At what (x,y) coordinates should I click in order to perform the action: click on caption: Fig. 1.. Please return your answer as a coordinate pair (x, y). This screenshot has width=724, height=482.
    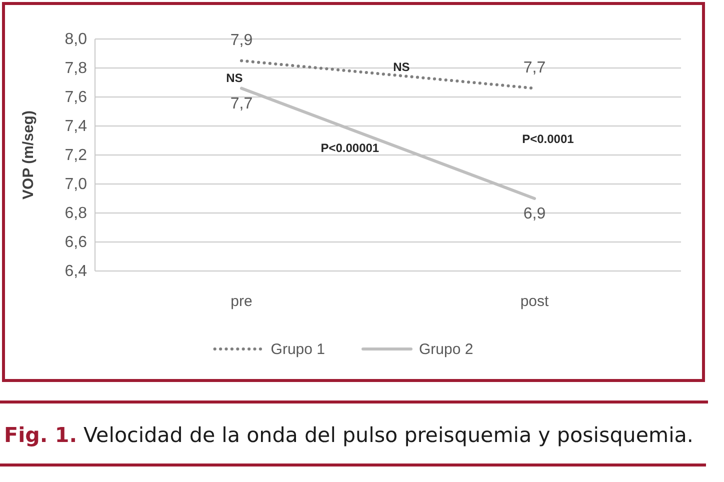
    Looking at the image, I should click on (41, 435).